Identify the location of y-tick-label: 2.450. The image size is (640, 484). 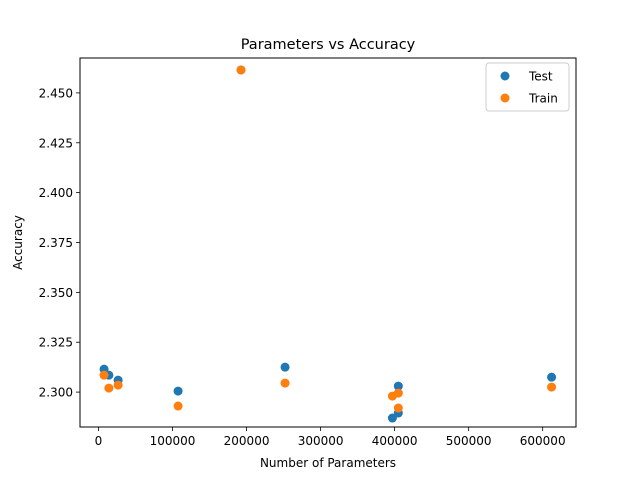
(56, 93).